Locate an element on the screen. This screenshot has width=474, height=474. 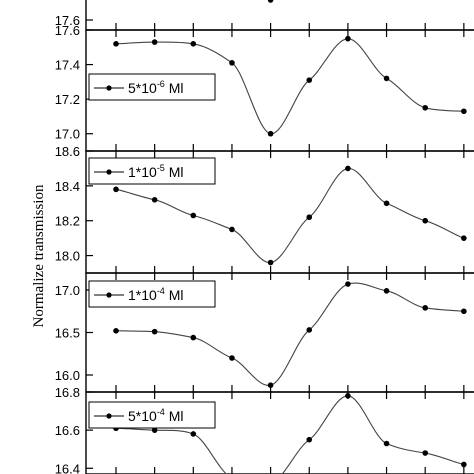
y-tick-label: 16.8 is located at coordinates (67, 392).